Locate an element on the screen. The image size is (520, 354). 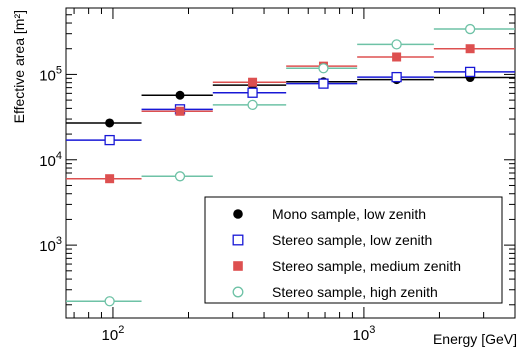
legend-label: Stereo sample, low zenith is located at coordinates (352, 240).